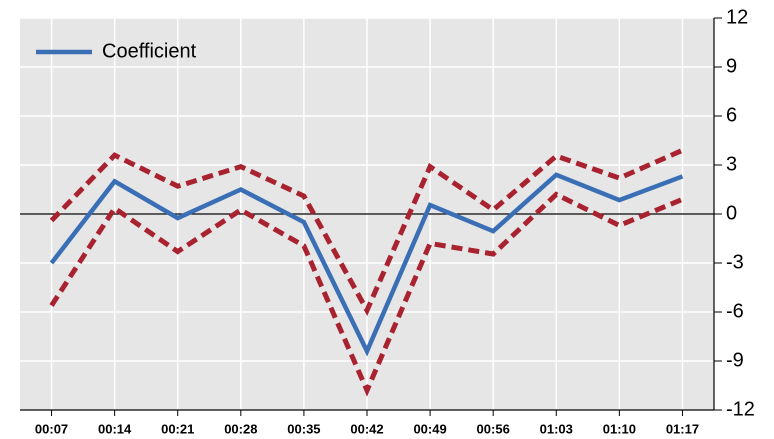  I want to click on y-tick-label: 3, so click(731, 164).